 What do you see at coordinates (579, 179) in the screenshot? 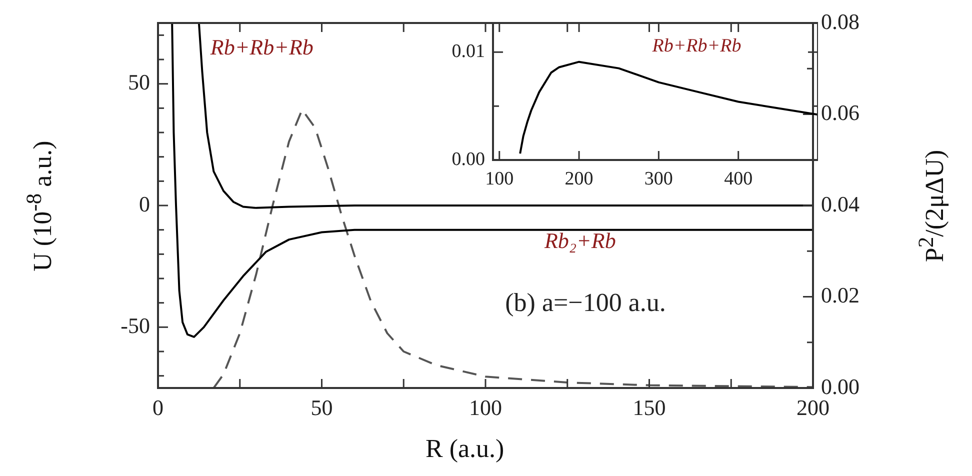
I see `x-tick-label: 200` at bounding box center [579, 179].